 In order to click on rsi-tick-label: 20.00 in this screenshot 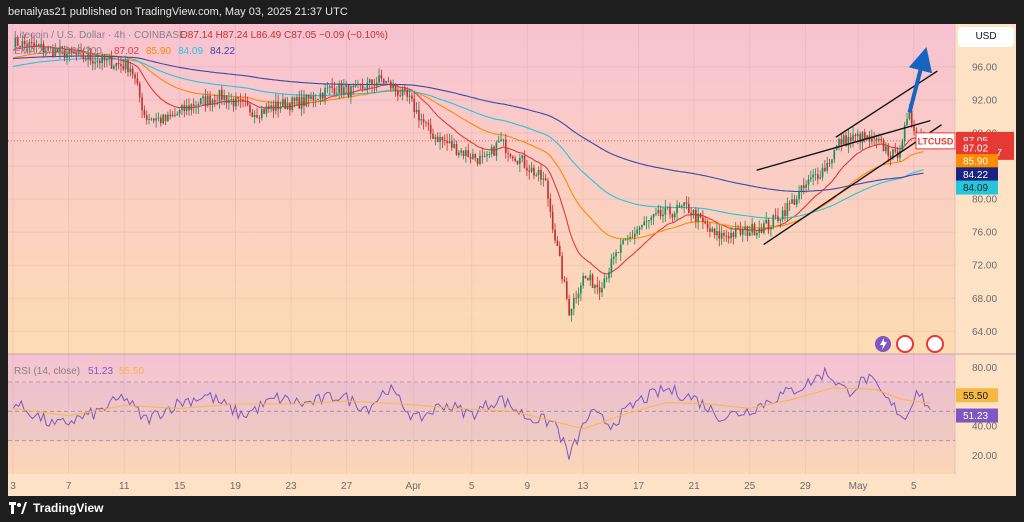, I will do `click(984, 456)`.